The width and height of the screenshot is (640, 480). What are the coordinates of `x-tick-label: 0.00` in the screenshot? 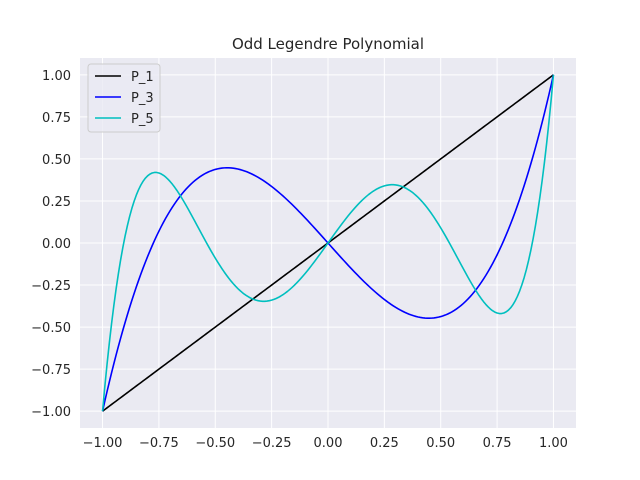 It's located at (328, 443).